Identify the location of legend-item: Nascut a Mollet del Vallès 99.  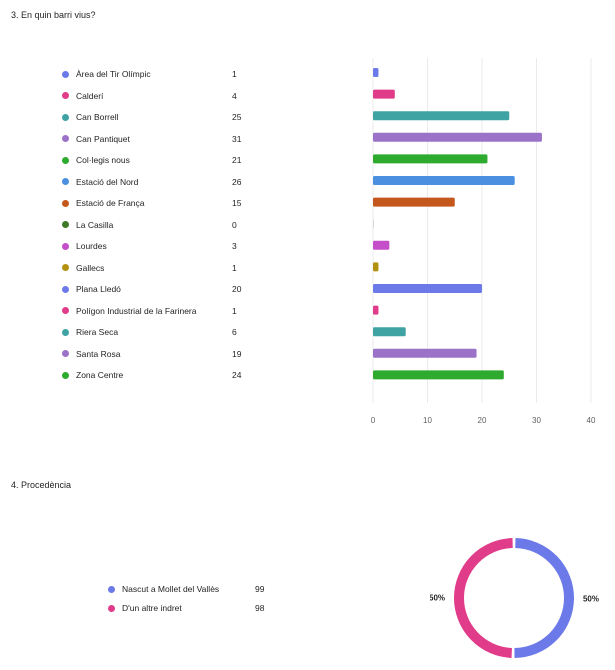
(193, 589).